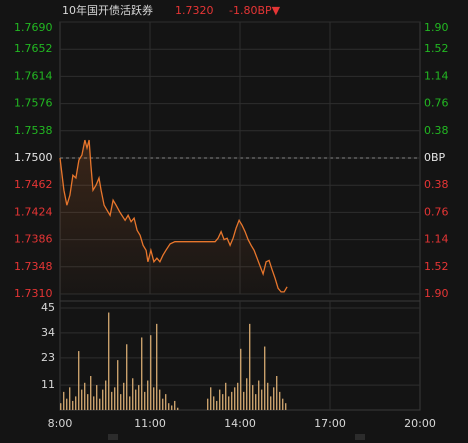 The height and width of the screenshot is (443, 468). What do you see at coordinates (33, 184) in the screenshot?
I see `y-tick-label: 1.7462` at bounding box center [33, 184].